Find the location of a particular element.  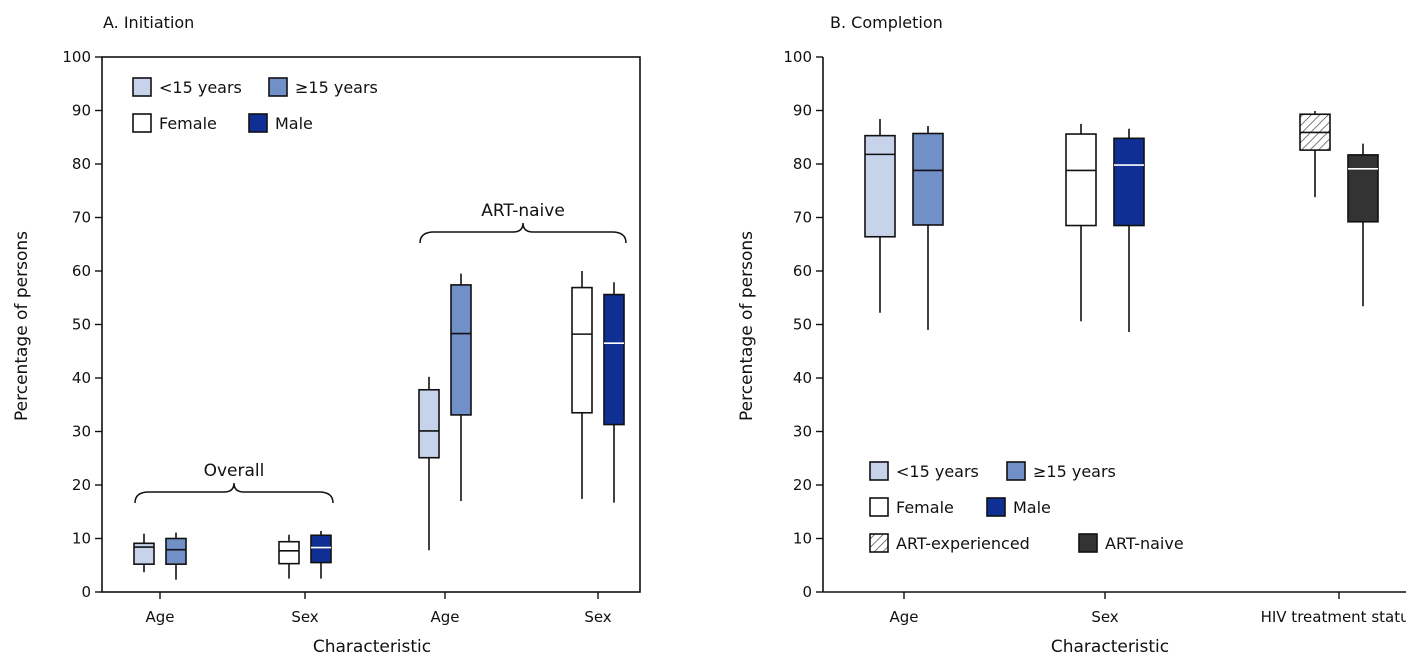

legend-label: ART-naive is located at coordinates (1144, 543).